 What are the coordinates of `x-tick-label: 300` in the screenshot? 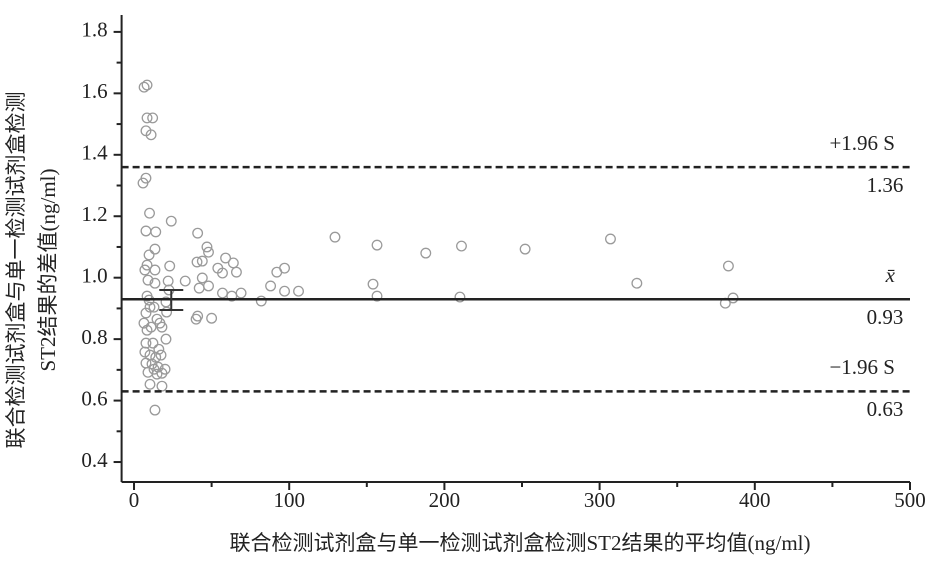 It's located at (600, 500).